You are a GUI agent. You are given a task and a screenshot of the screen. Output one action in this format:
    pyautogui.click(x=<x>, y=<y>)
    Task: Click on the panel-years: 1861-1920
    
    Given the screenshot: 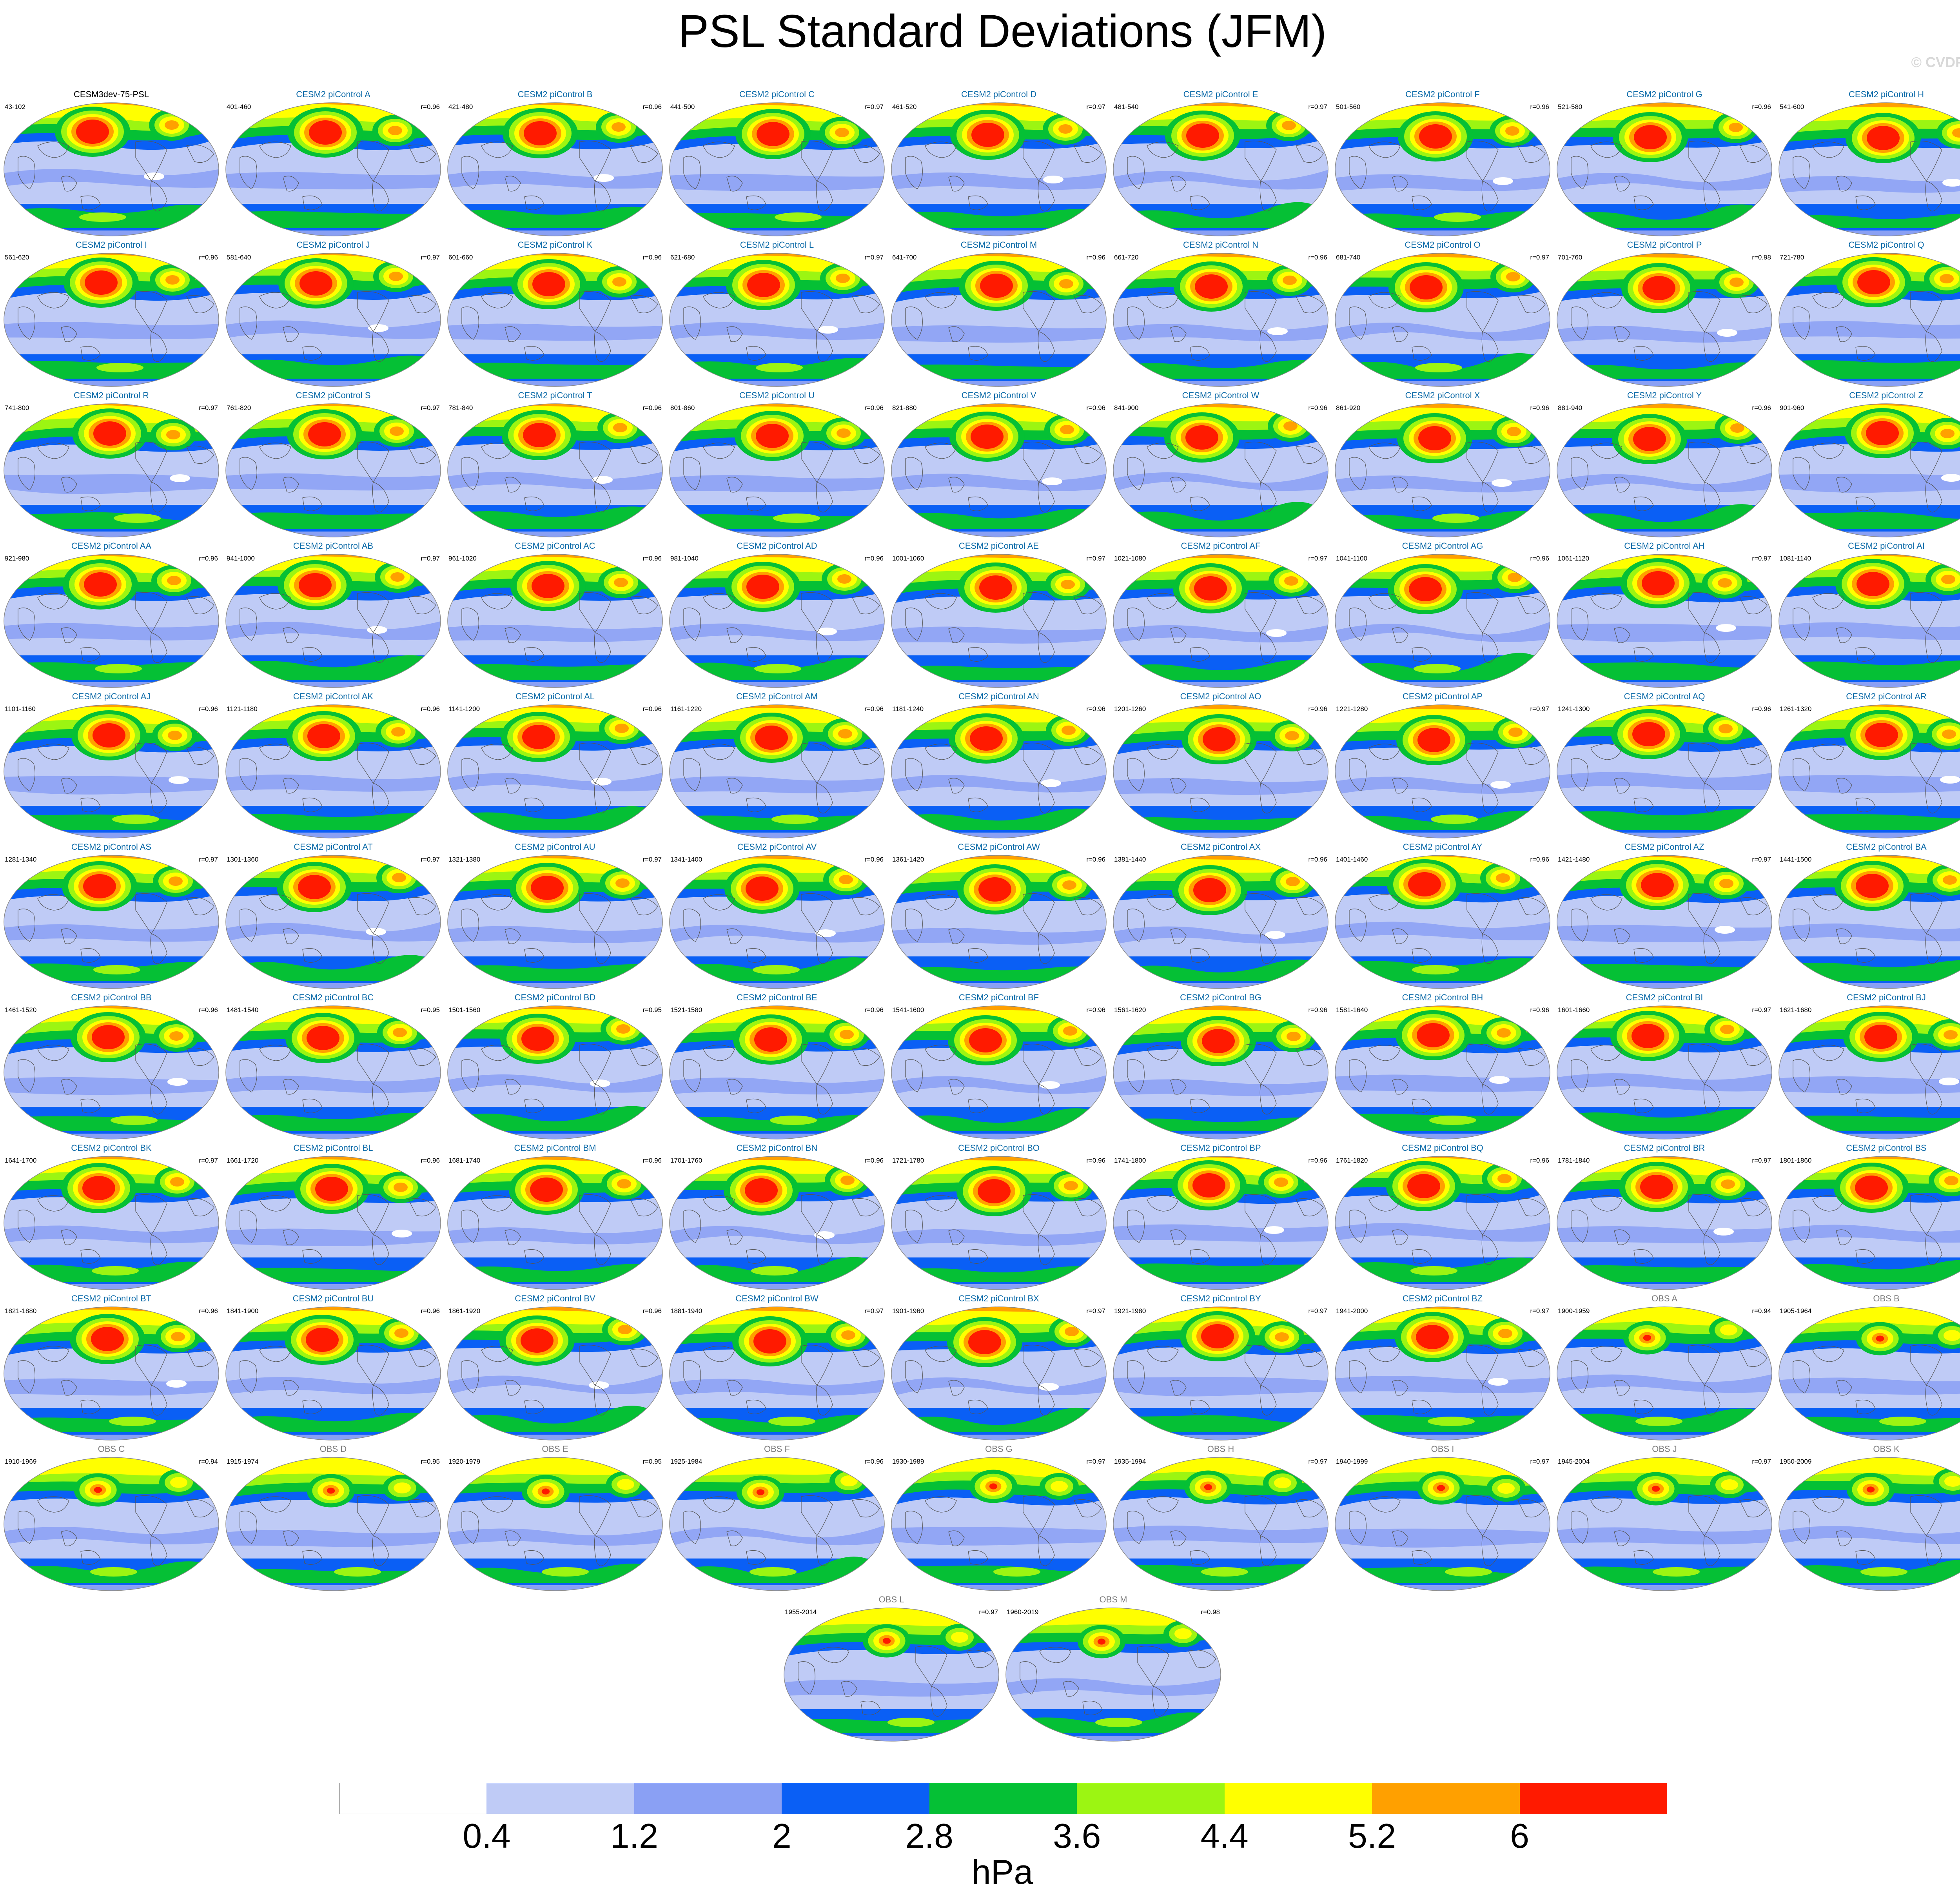 What is the action you would take?
    pyautogui.click(x=464, y=1311)
    